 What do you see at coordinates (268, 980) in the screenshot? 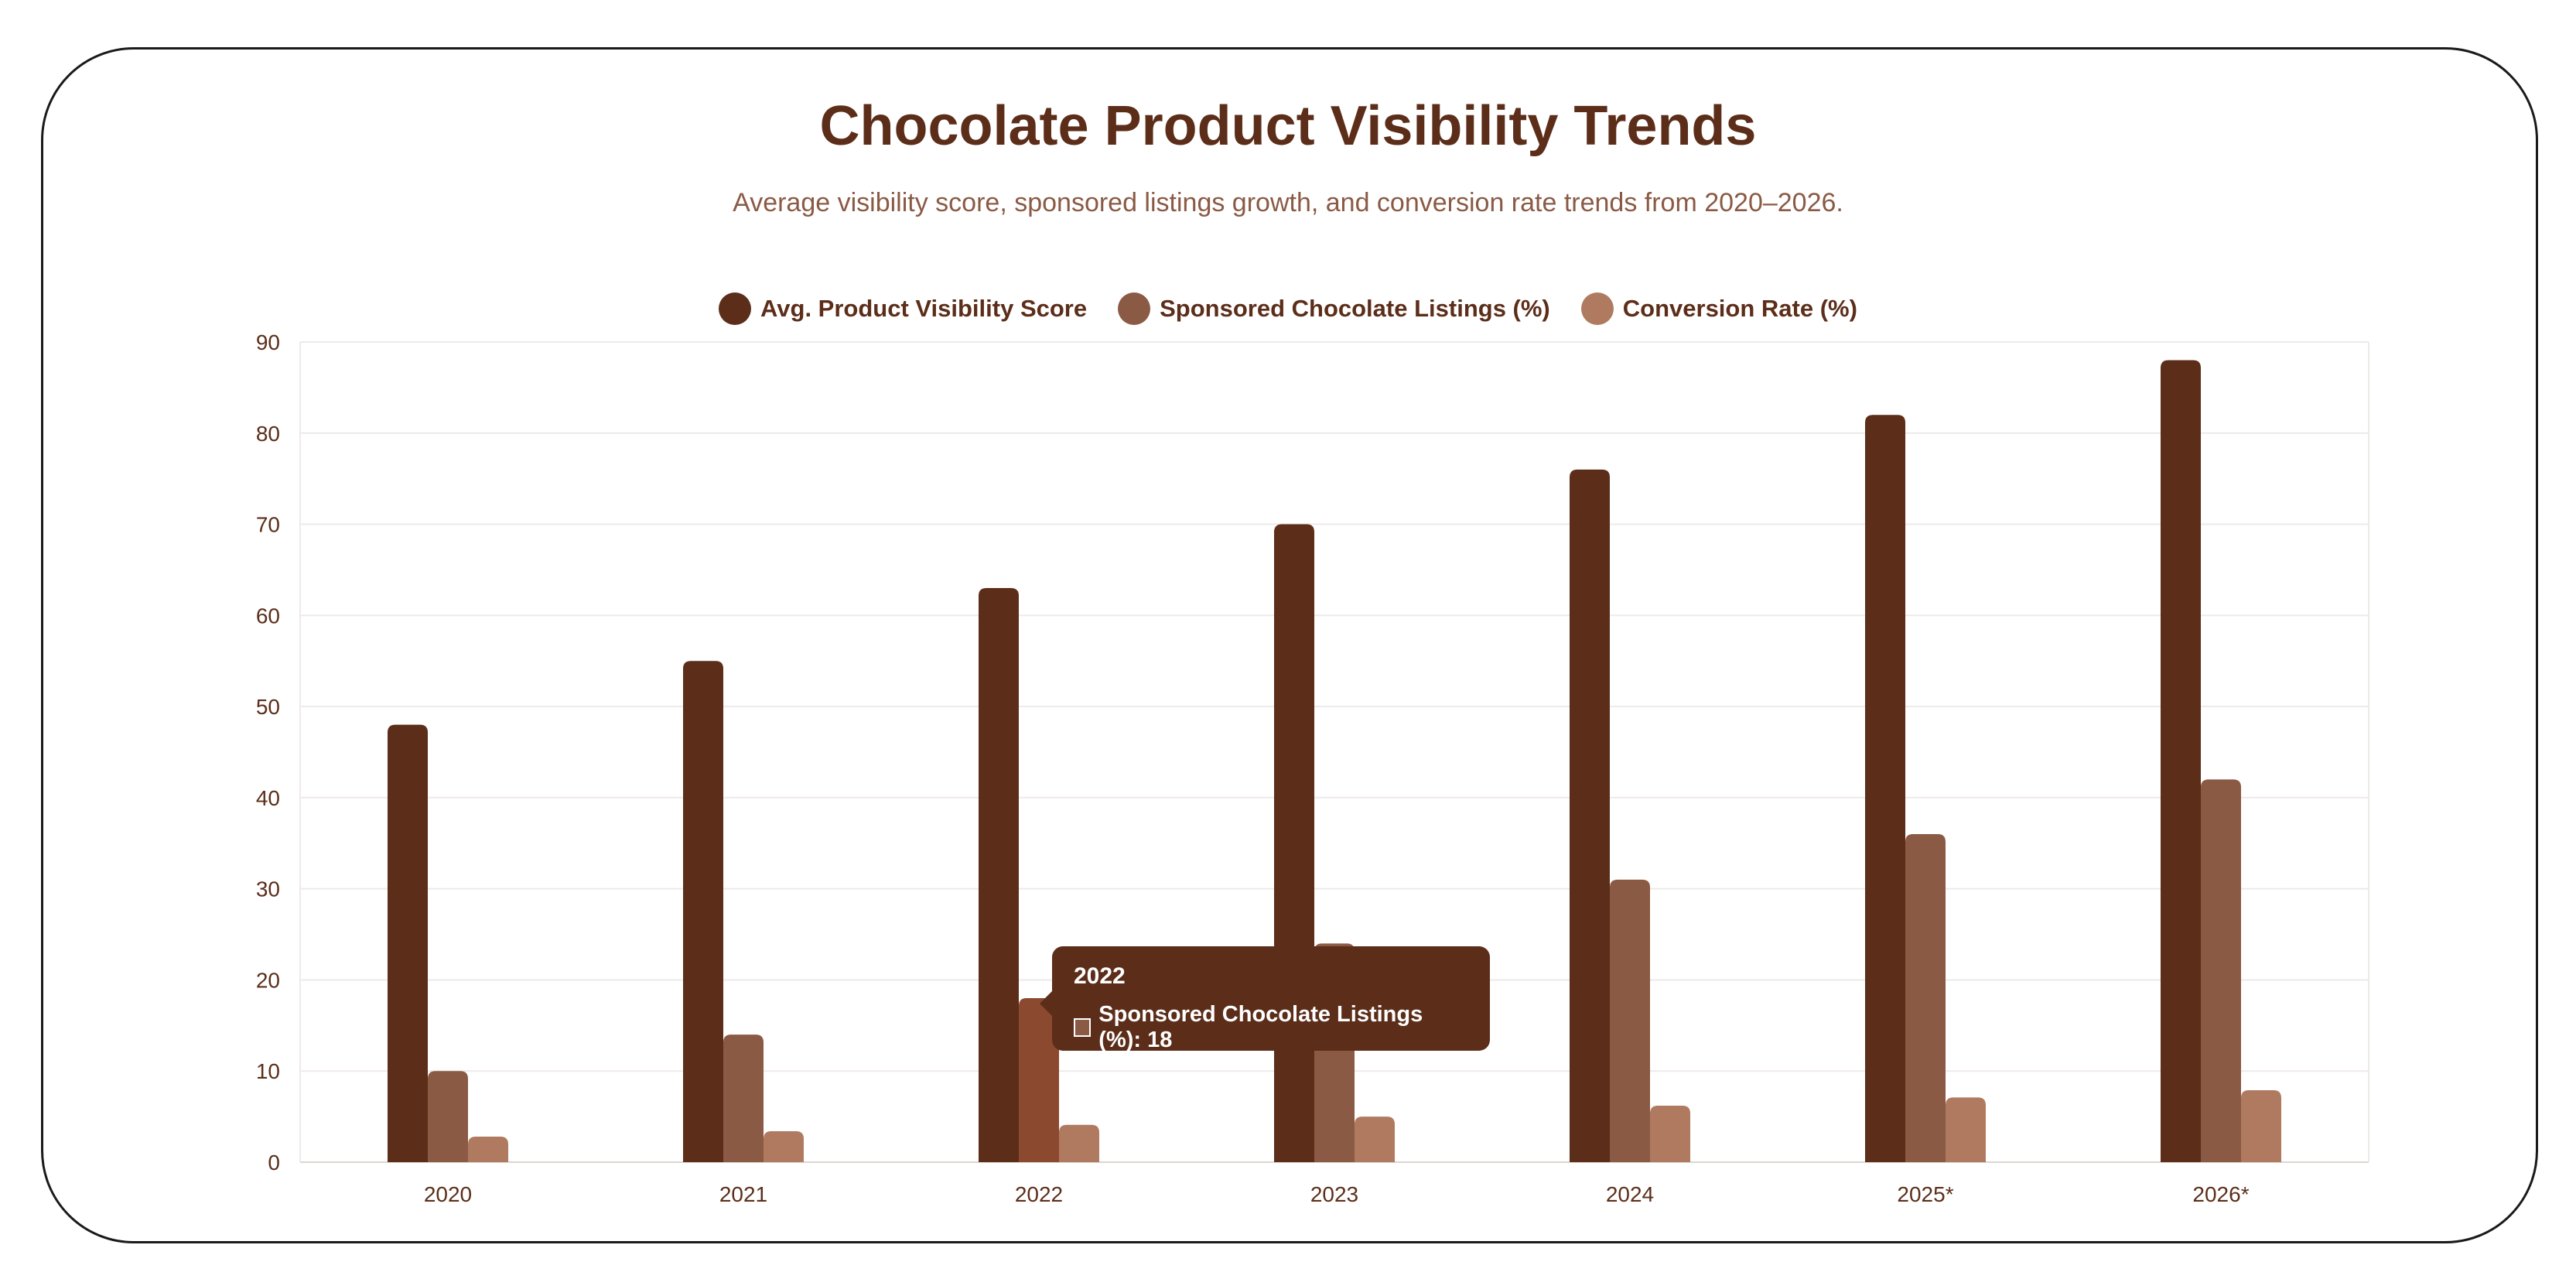
I see `y-tick-label: 20` at bounding box center [268, 980].